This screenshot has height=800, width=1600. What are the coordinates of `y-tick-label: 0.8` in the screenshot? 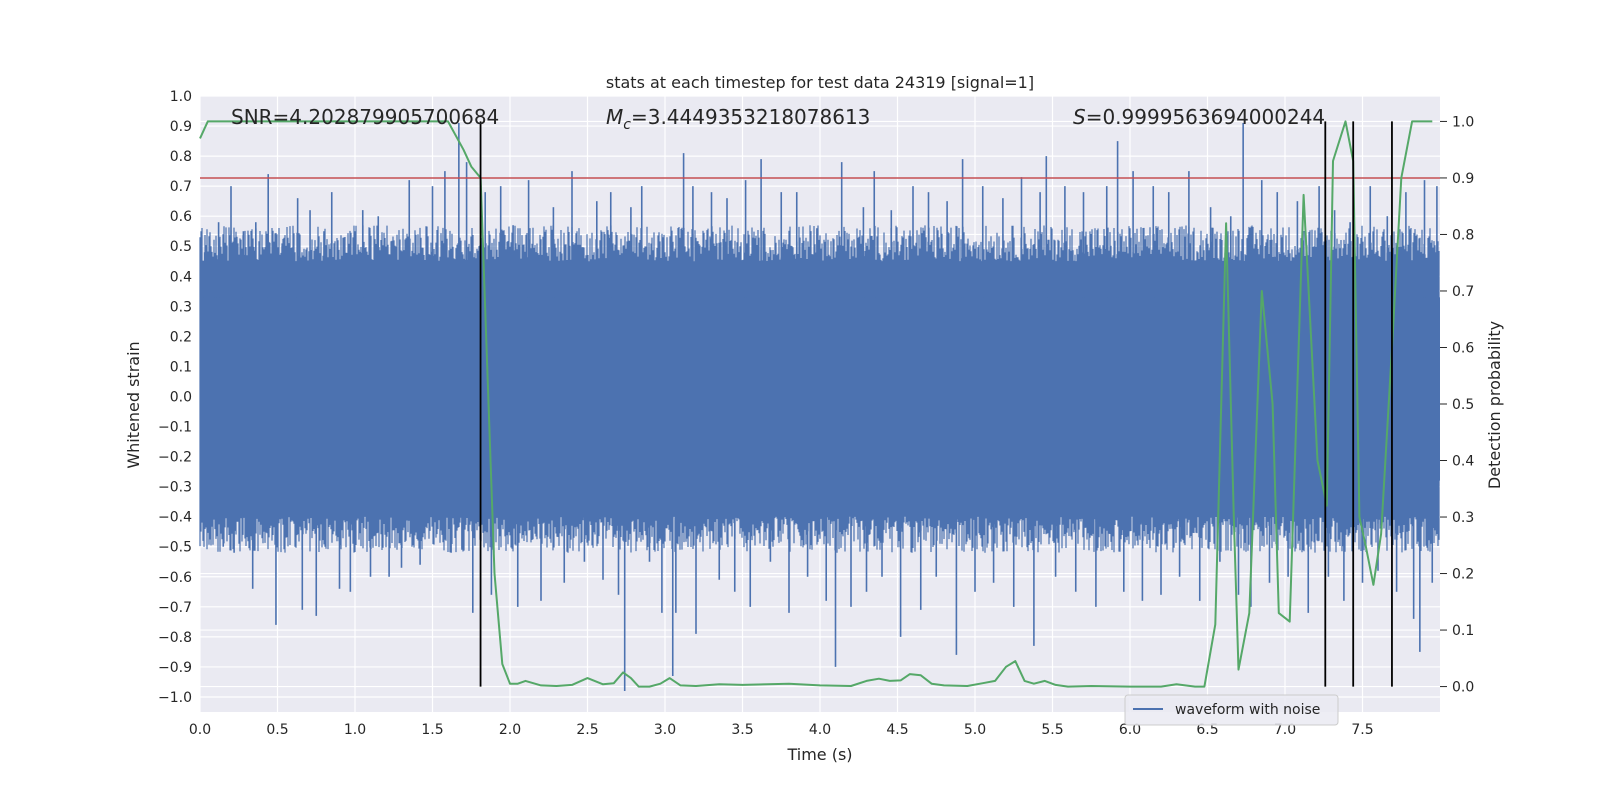 It's located at (181, 157).